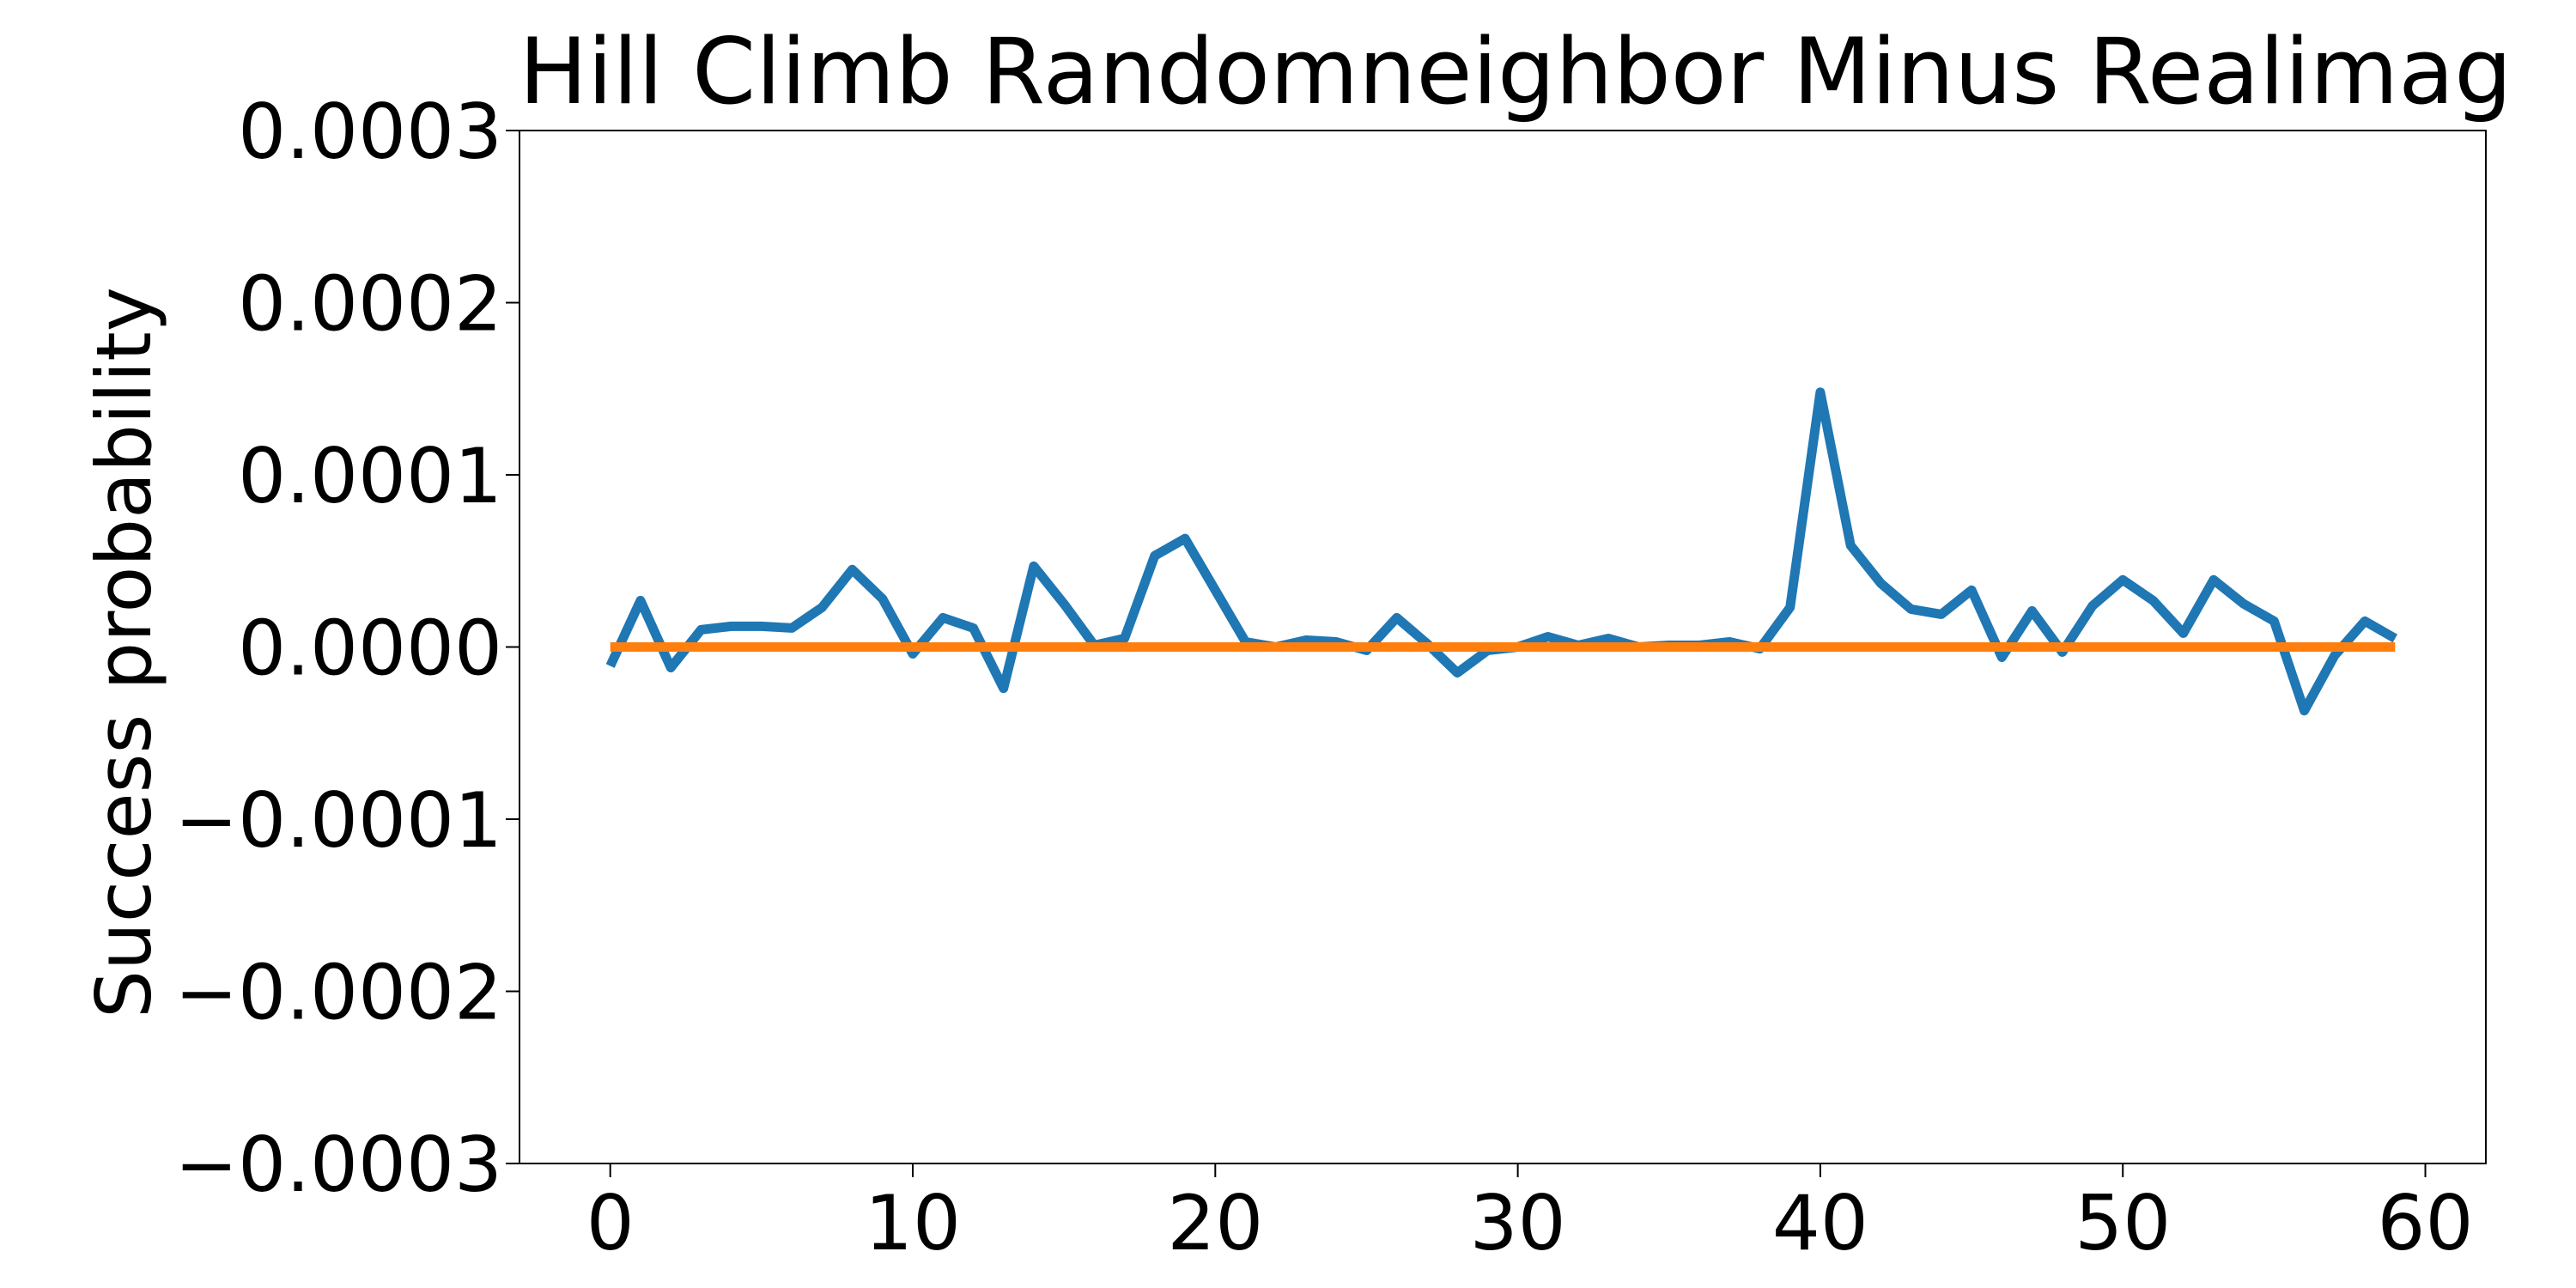  Describe the element at coordinates (370, 476) in the screenshot. I see `y-tick-label: 0.0001` at that location.